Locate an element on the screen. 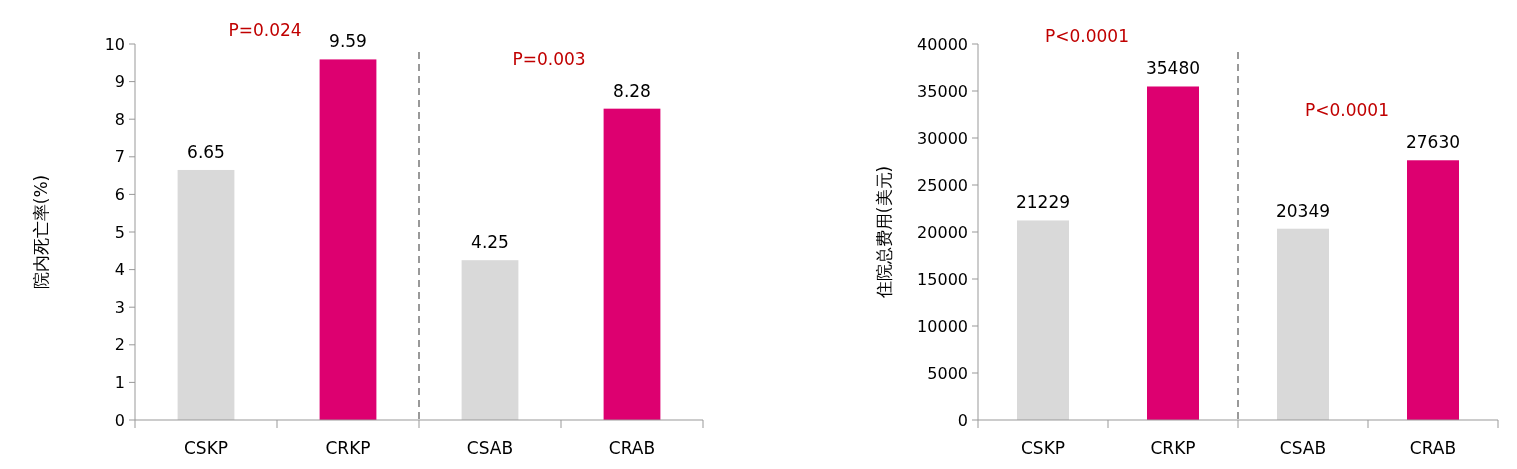 This screenshot has height=469, width=1517. y-tick-label: 4 is located at coordinates (119, 270).